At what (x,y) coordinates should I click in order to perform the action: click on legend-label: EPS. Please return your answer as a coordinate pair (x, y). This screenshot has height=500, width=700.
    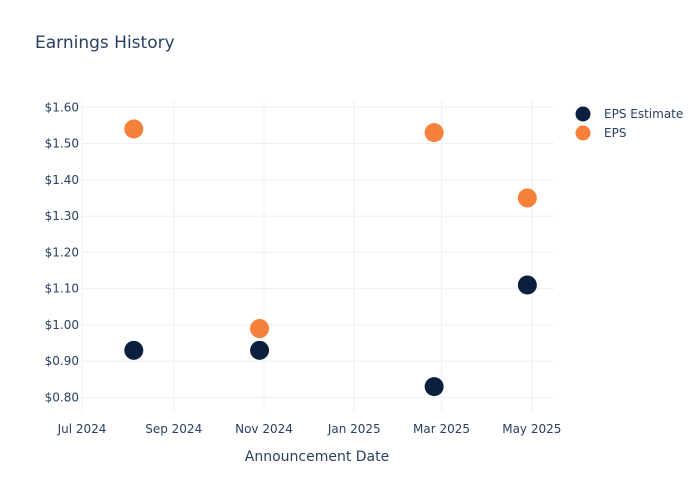
    Looking at the image, I should click on (615, 133).